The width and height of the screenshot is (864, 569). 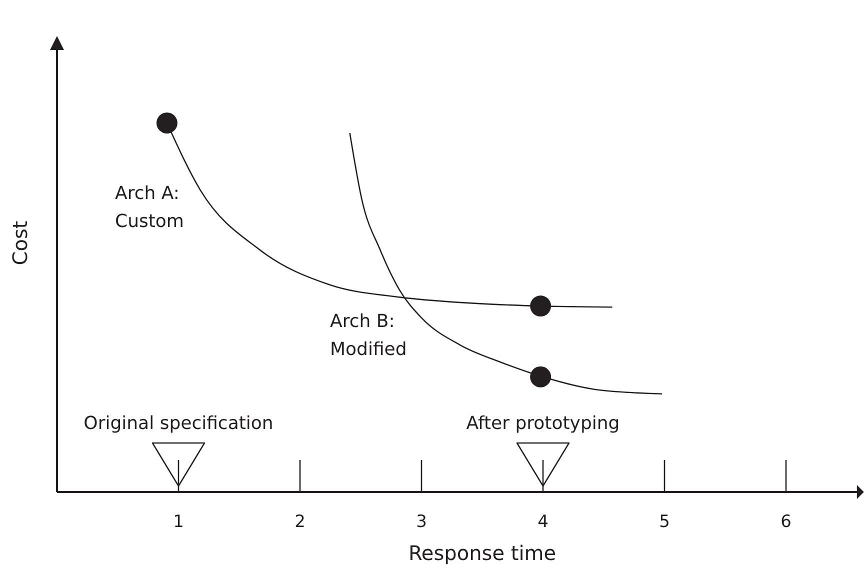 I want to click on x-tick-label: 2, so click(x=300, y=522).